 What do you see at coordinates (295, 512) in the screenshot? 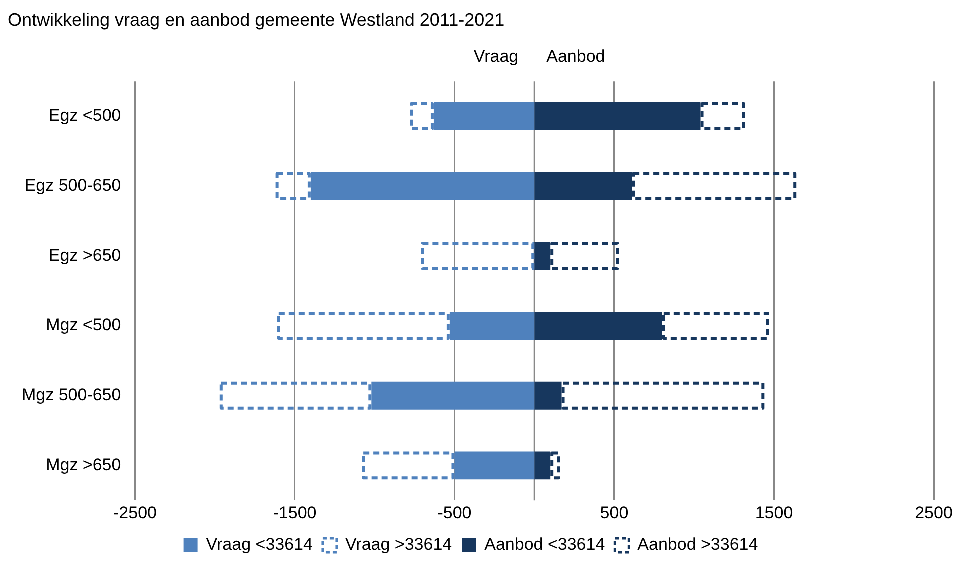
I see `x-tick-label: -1500` at bounding box center [295, 512].